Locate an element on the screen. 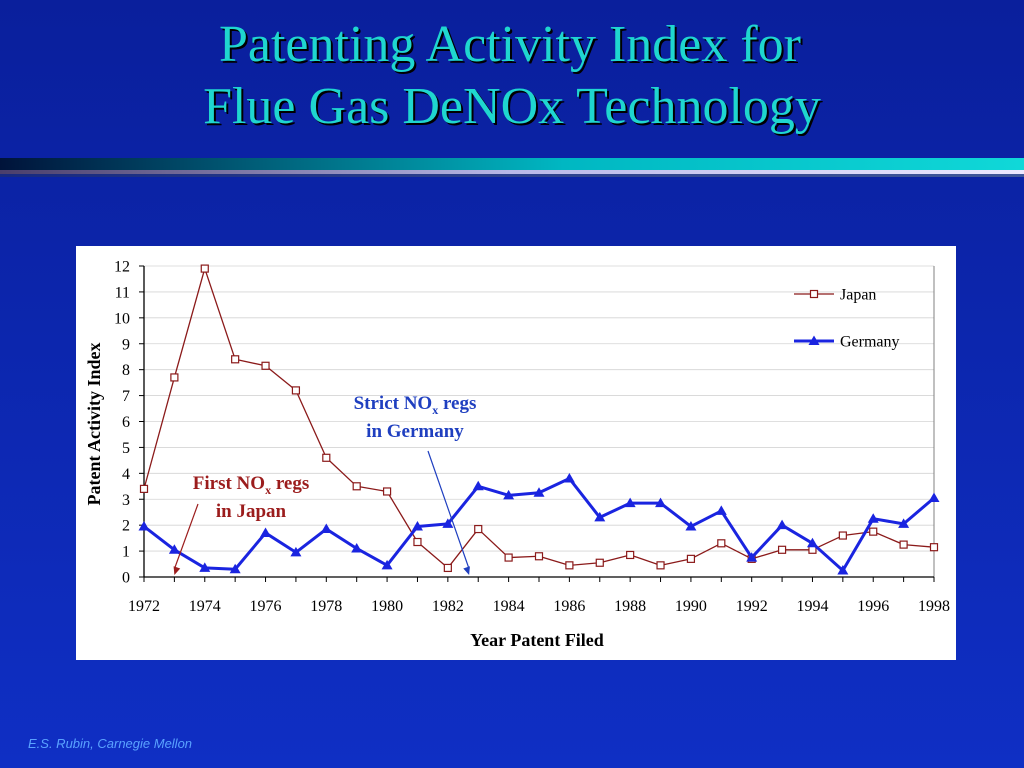 This screenshot has width=1024, height=768. y-tick-label: 2 is located at coordinates (126, 526).